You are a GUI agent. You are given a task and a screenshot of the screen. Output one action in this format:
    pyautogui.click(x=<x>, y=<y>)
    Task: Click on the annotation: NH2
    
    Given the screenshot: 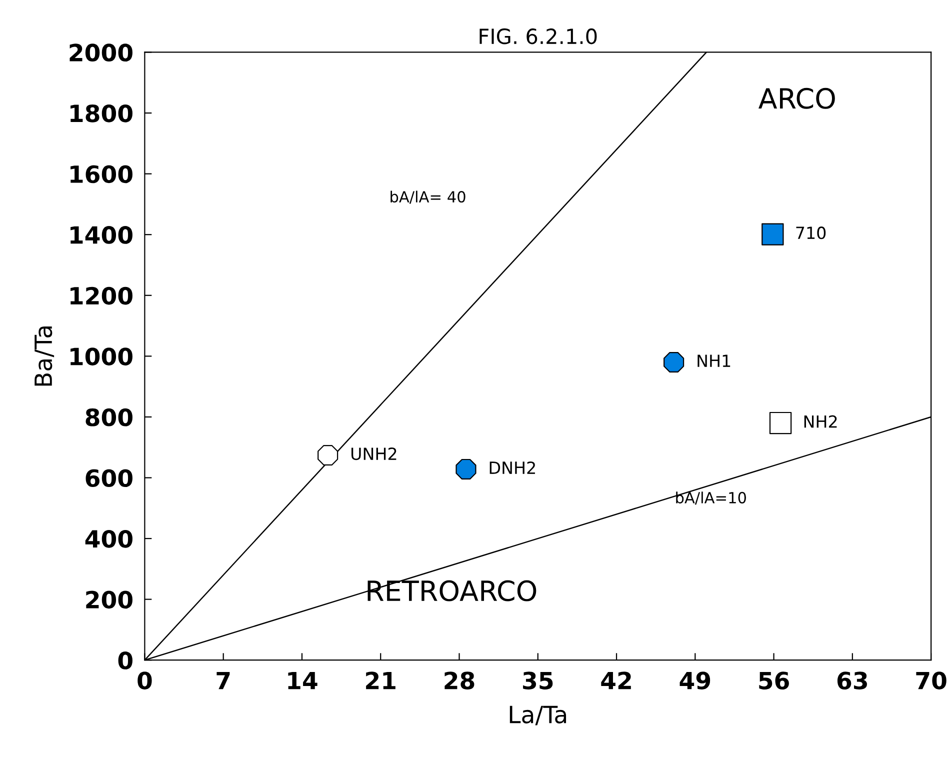 What is the action you would take?
    pyautogui.click(x=820, y=421)
    